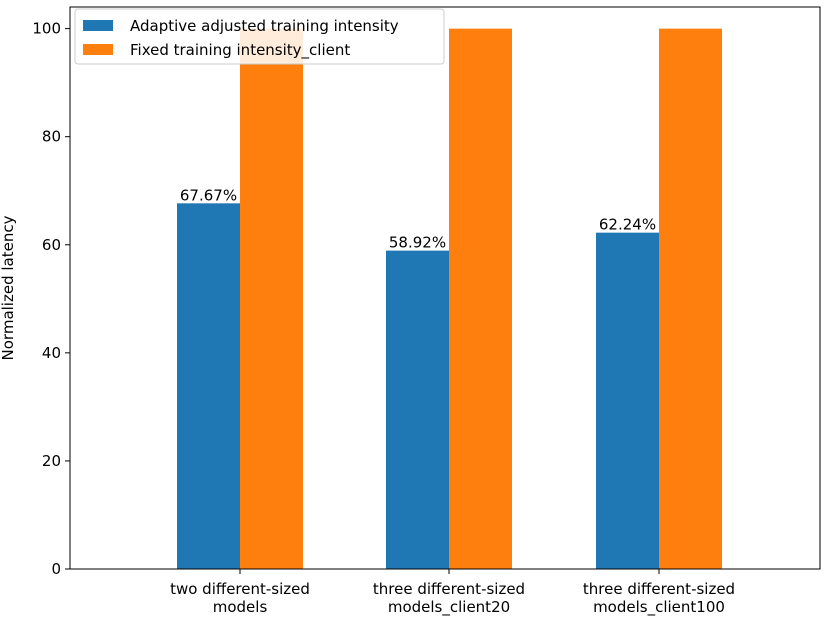  Describe the element at coordinates (449, 607) in the screenshot. I see `x-tick-label: models_client20` at that location.